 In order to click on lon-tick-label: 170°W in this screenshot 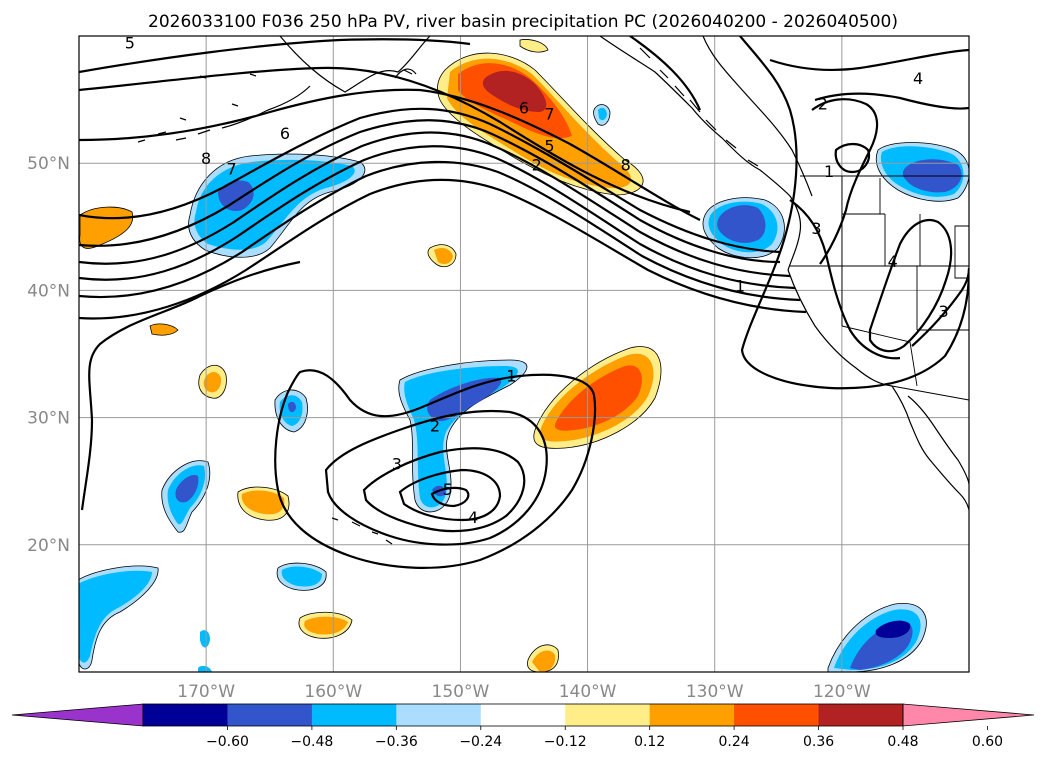, I will do `click(206, 692)`.